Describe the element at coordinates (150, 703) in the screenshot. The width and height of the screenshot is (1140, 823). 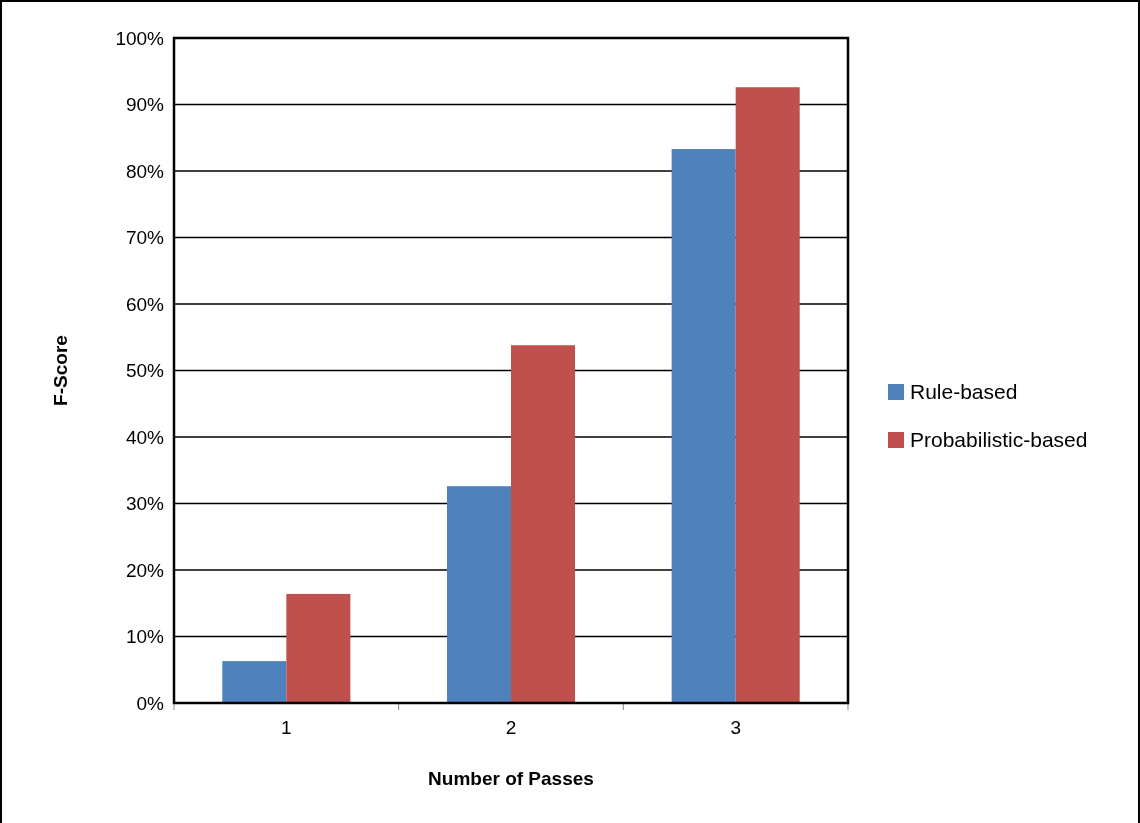
I see `y-tick-label: 0%` at that location.